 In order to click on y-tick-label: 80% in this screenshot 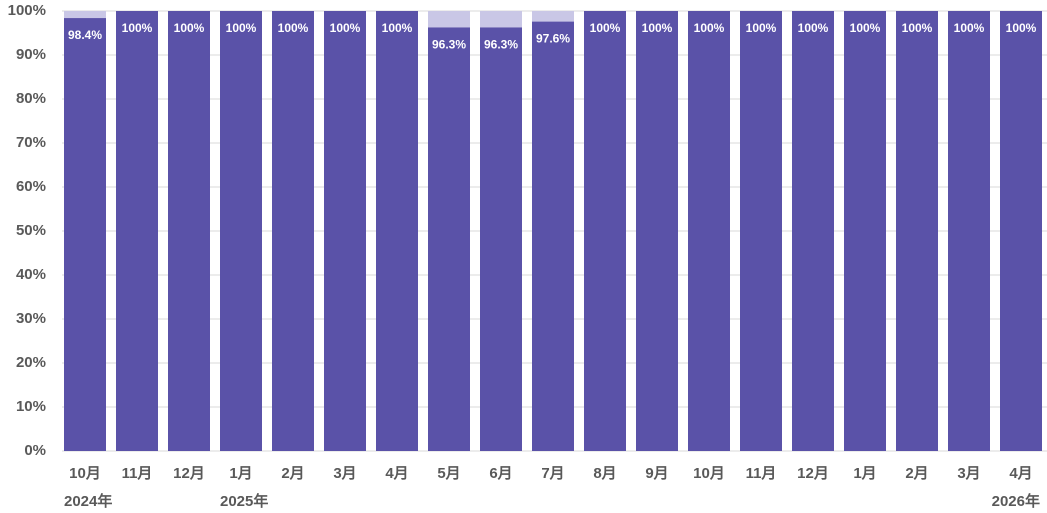, I will do `click(31, 98)`.